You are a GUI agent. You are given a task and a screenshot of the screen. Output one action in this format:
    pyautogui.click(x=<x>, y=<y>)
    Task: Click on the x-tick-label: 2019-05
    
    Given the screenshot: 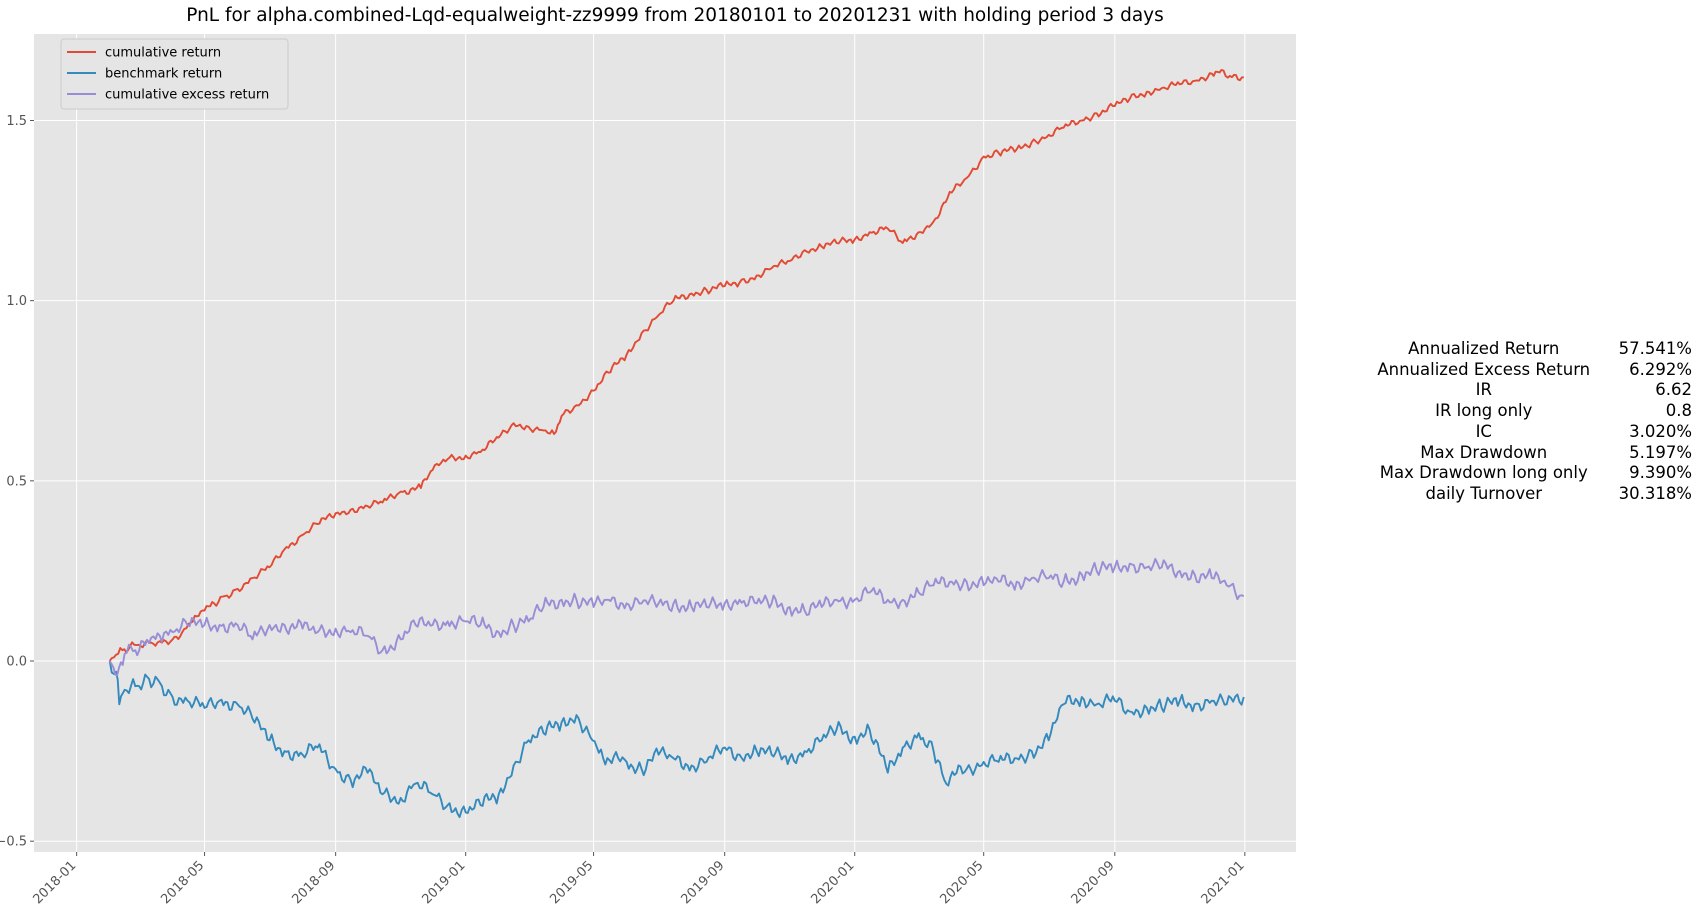 What is the action you would take?
    pyautogui.click(x=571, y=882)
    